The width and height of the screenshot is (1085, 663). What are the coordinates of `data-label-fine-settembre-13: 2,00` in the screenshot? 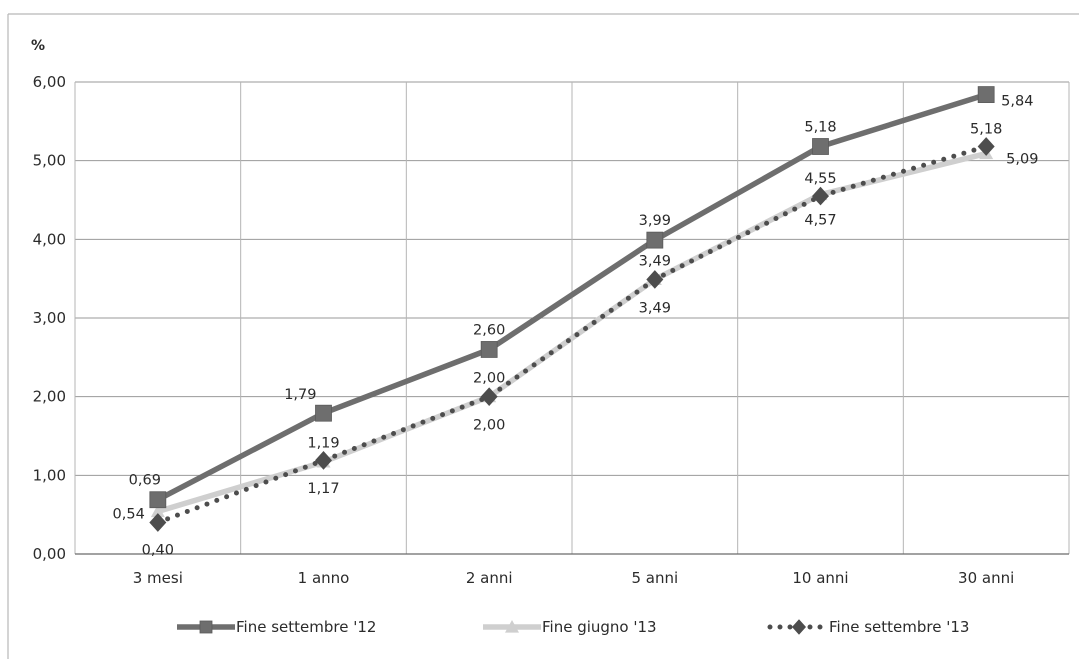 It's located at (489, 379).